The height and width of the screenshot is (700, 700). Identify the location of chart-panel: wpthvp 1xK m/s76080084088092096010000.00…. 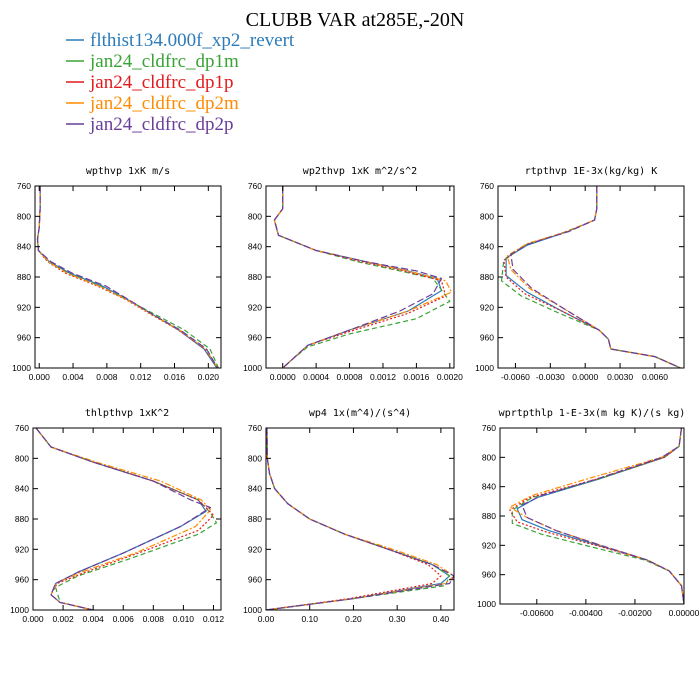
(117, 274).